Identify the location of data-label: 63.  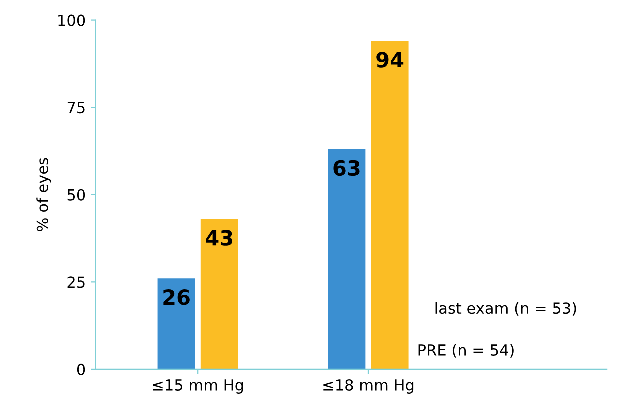
(347, 168).